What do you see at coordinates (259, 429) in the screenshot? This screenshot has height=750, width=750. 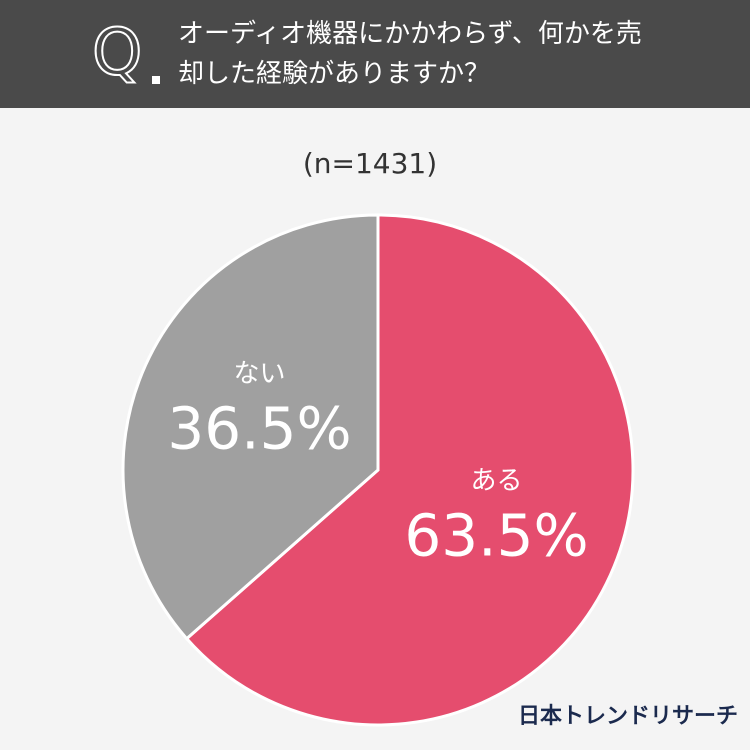 I see `value-label: 36.5%` at bounding box center [259, 429].